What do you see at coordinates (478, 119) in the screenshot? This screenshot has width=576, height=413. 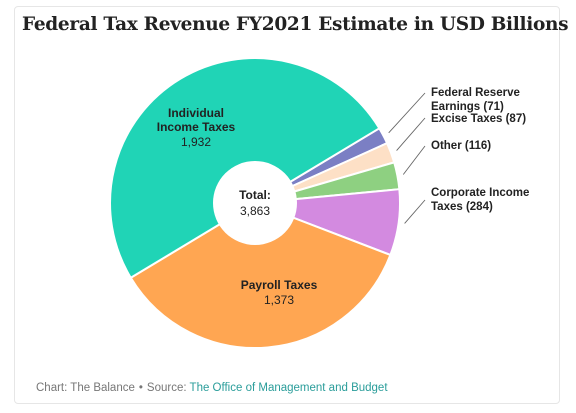 I see `slice-label-excise-taxes: Excise Taxes (87)` at bounding box center [478, 119].